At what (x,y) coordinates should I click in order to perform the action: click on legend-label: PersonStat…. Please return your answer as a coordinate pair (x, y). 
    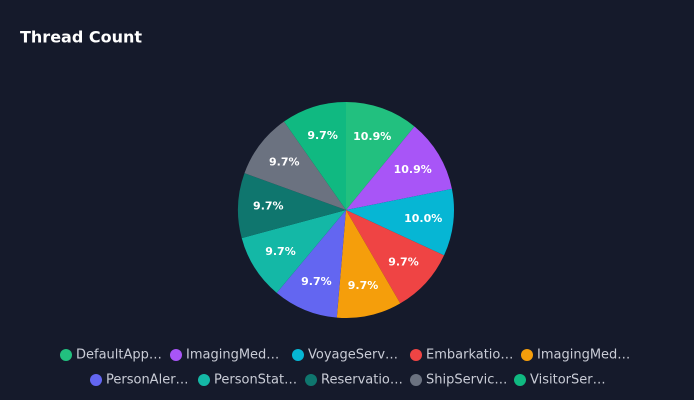
    Looking at the image, I should click on (255, 380).